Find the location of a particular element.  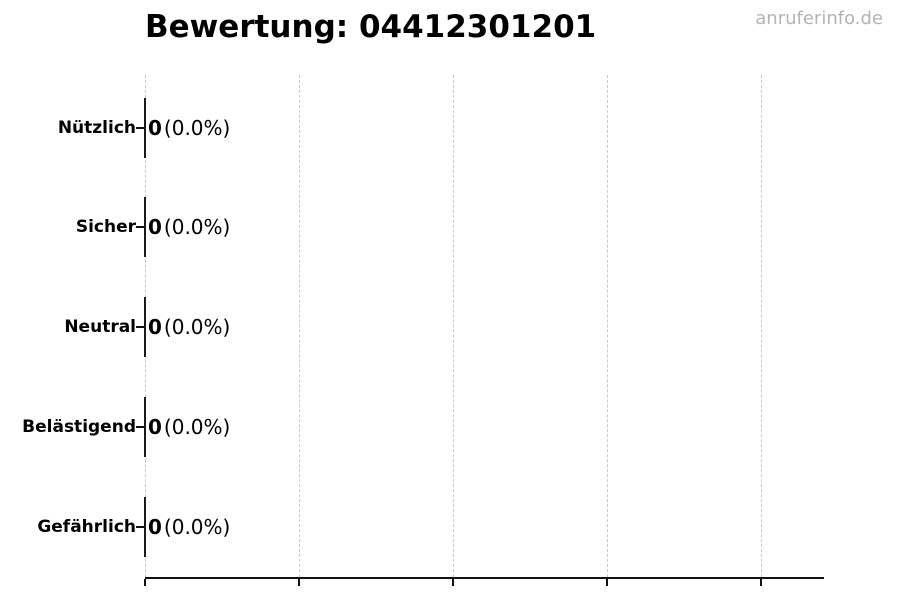

category-row: Nützlich 0 (0.0%) is located at coordinates (450, 128).